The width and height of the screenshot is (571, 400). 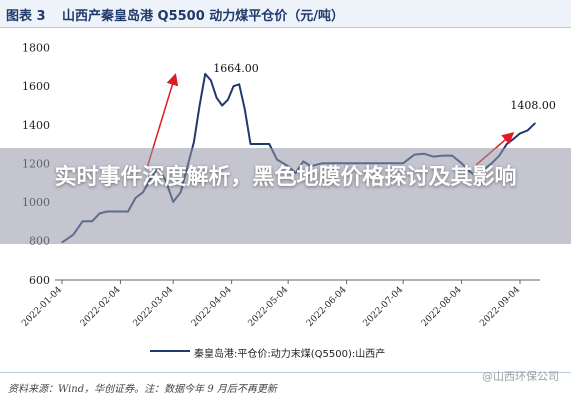 What do you see at coordinates (533, 105) in the screenshot?
I see `annotation-label: 1408.00` at bounding box center [533, 105].